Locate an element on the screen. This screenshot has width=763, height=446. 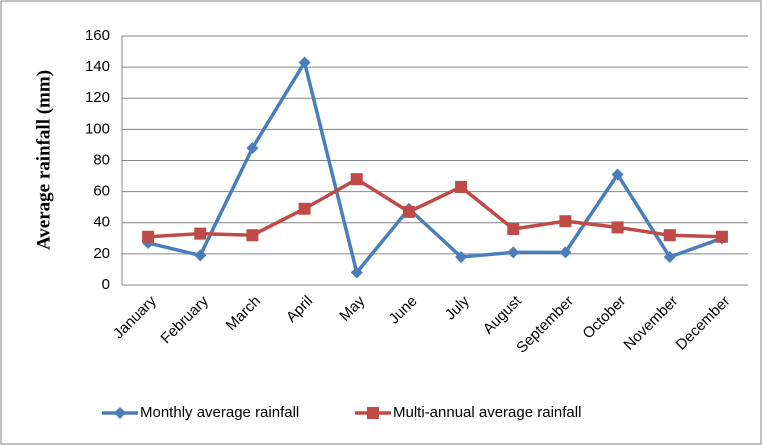
y-tick-label: 60 is located at coordinates (101, 191).